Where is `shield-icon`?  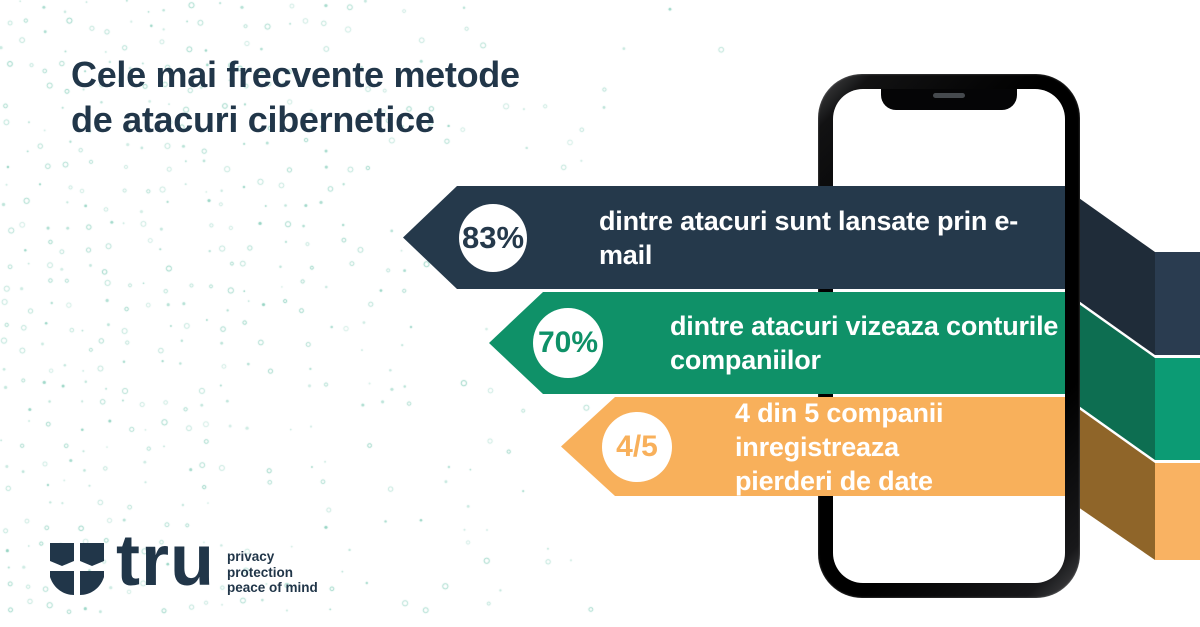 shield-icon is located at coordinates (77, 569).